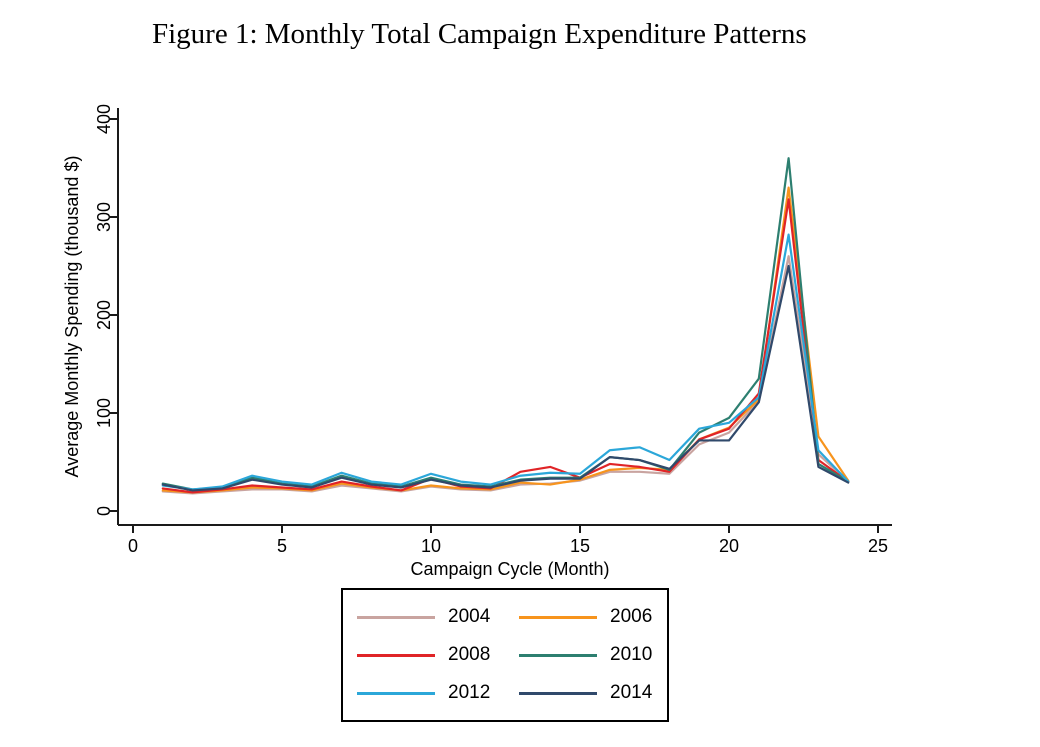 The image size is (1040, 747). Describe the element at coordinates (558, 655) in the screenshot. I see `legend-swatch-2010` at that location.